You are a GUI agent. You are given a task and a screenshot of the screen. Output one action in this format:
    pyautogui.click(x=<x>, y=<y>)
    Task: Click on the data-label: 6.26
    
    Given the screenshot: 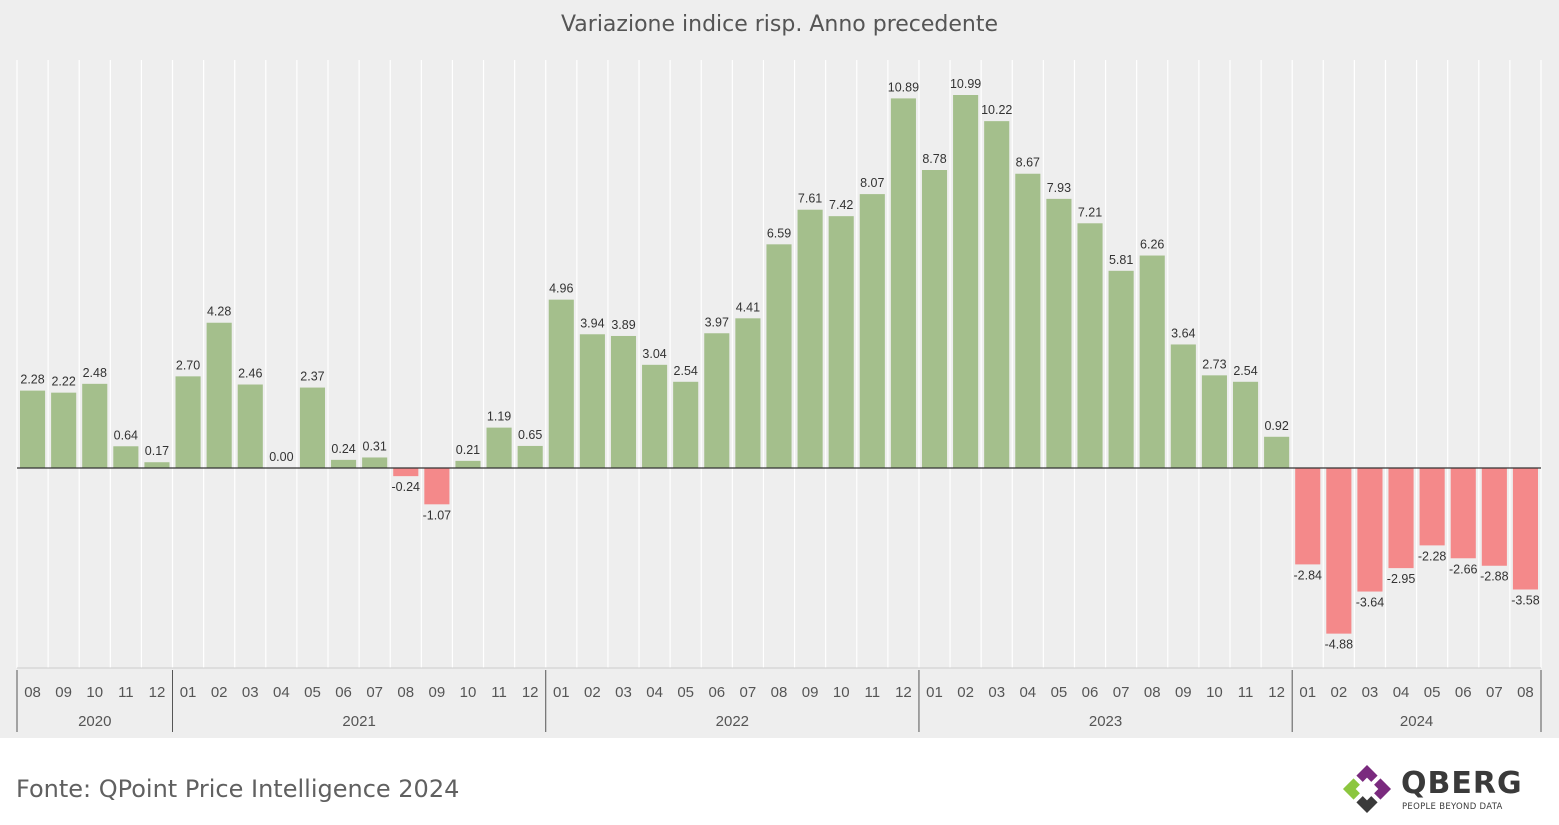 What is the action you would take?
    pyautogui.click(x=1152, y=245)
    